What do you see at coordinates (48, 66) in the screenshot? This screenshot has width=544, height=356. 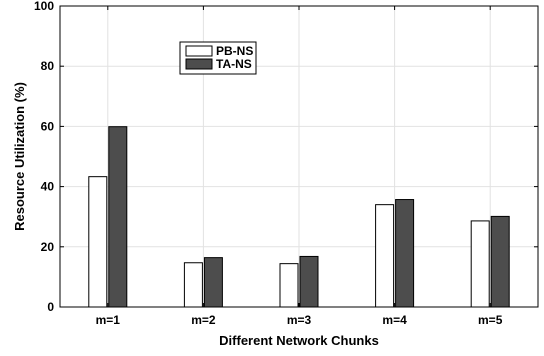 I see `y-tick-label: 80` at bounding box center [48, 66].